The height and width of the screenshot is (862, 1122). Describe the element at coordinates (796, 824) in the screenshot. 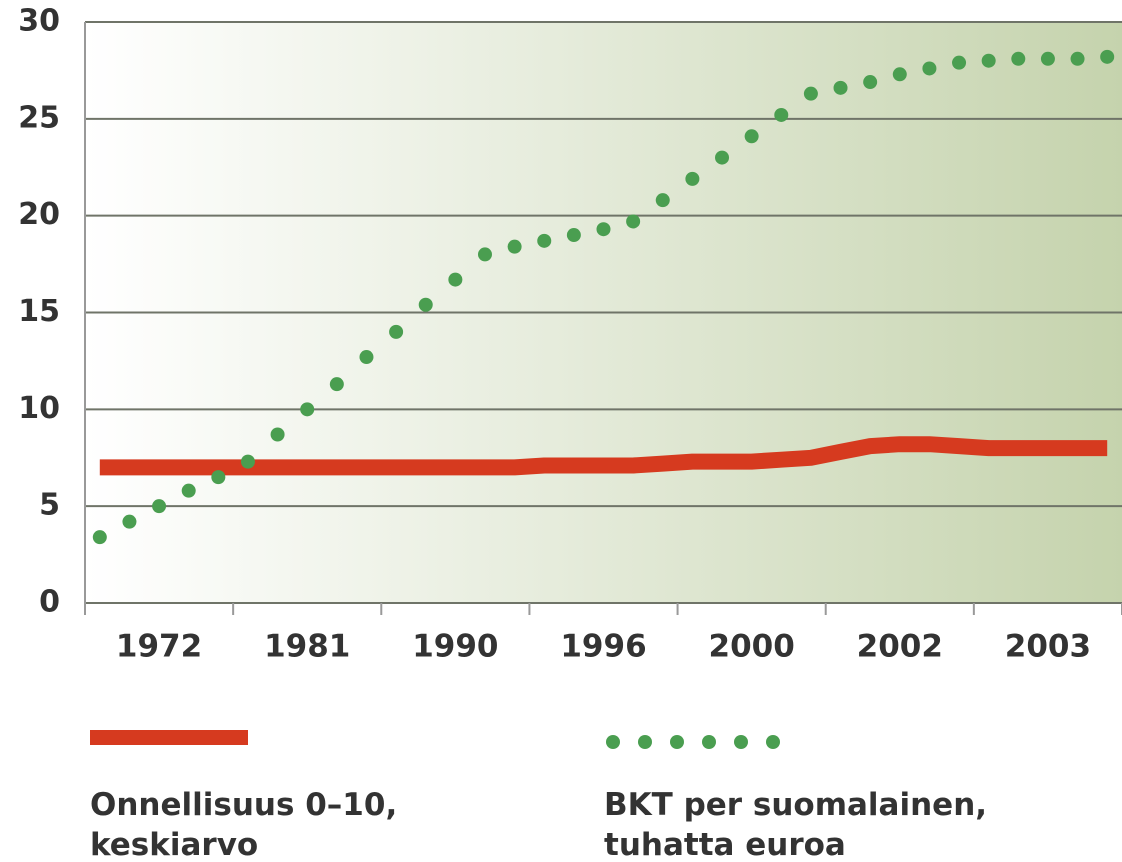

I see `legend-label: BKT per suomalainen, tuhatta euroa` at that location.